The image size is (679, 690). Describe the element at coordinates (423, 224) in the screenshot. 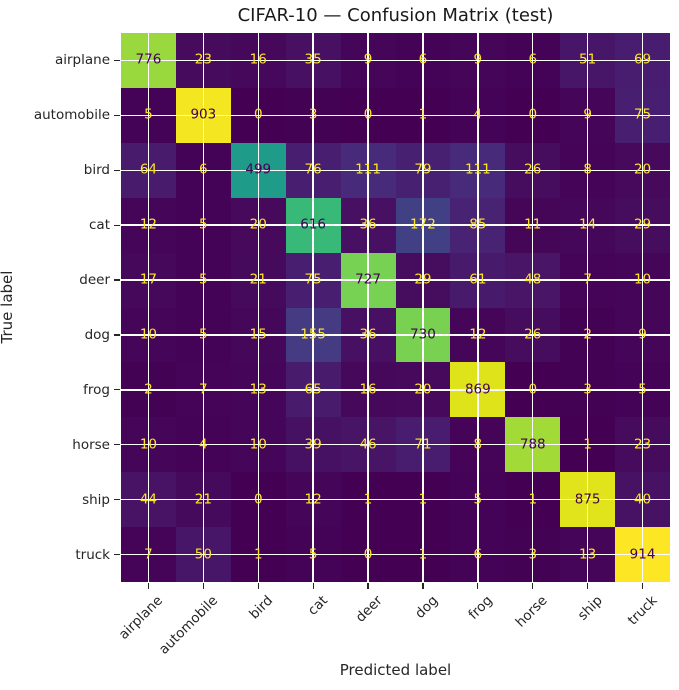

I see `cell-value: 172` at that location.